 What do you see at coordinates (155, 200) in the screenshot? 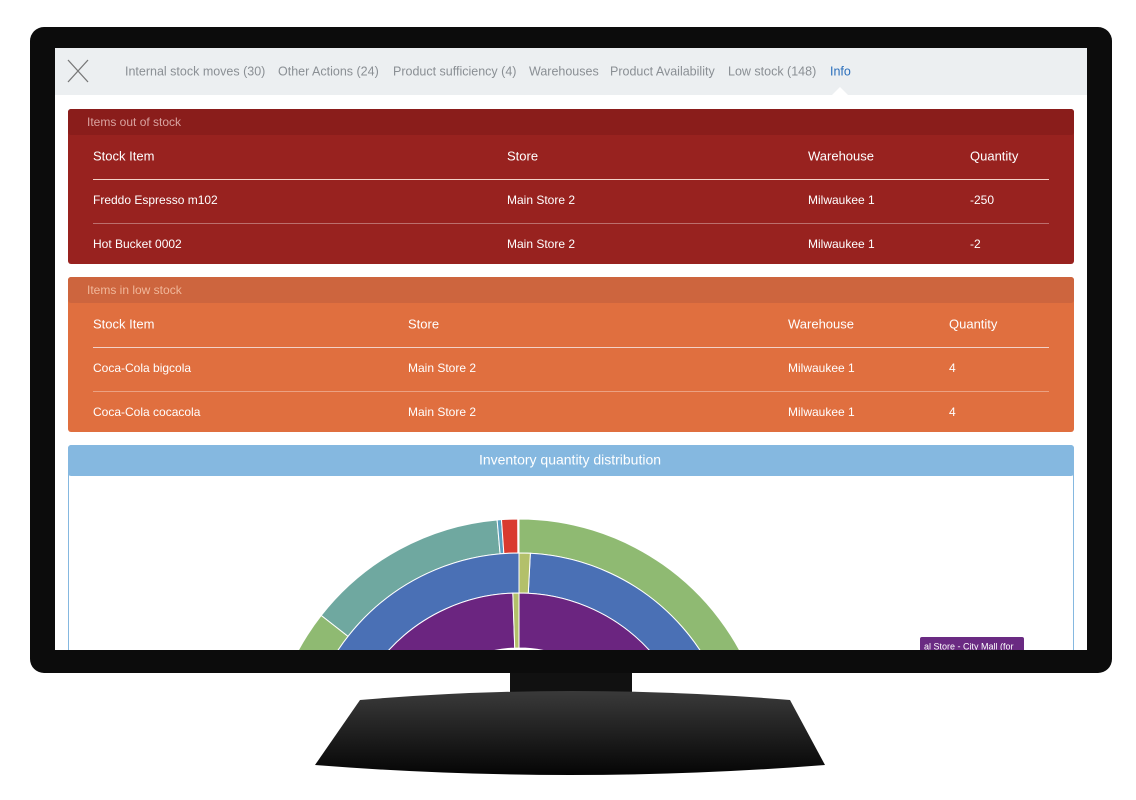
I see `cell: Freddo Espresso m102` at bounding box center [155, 200].